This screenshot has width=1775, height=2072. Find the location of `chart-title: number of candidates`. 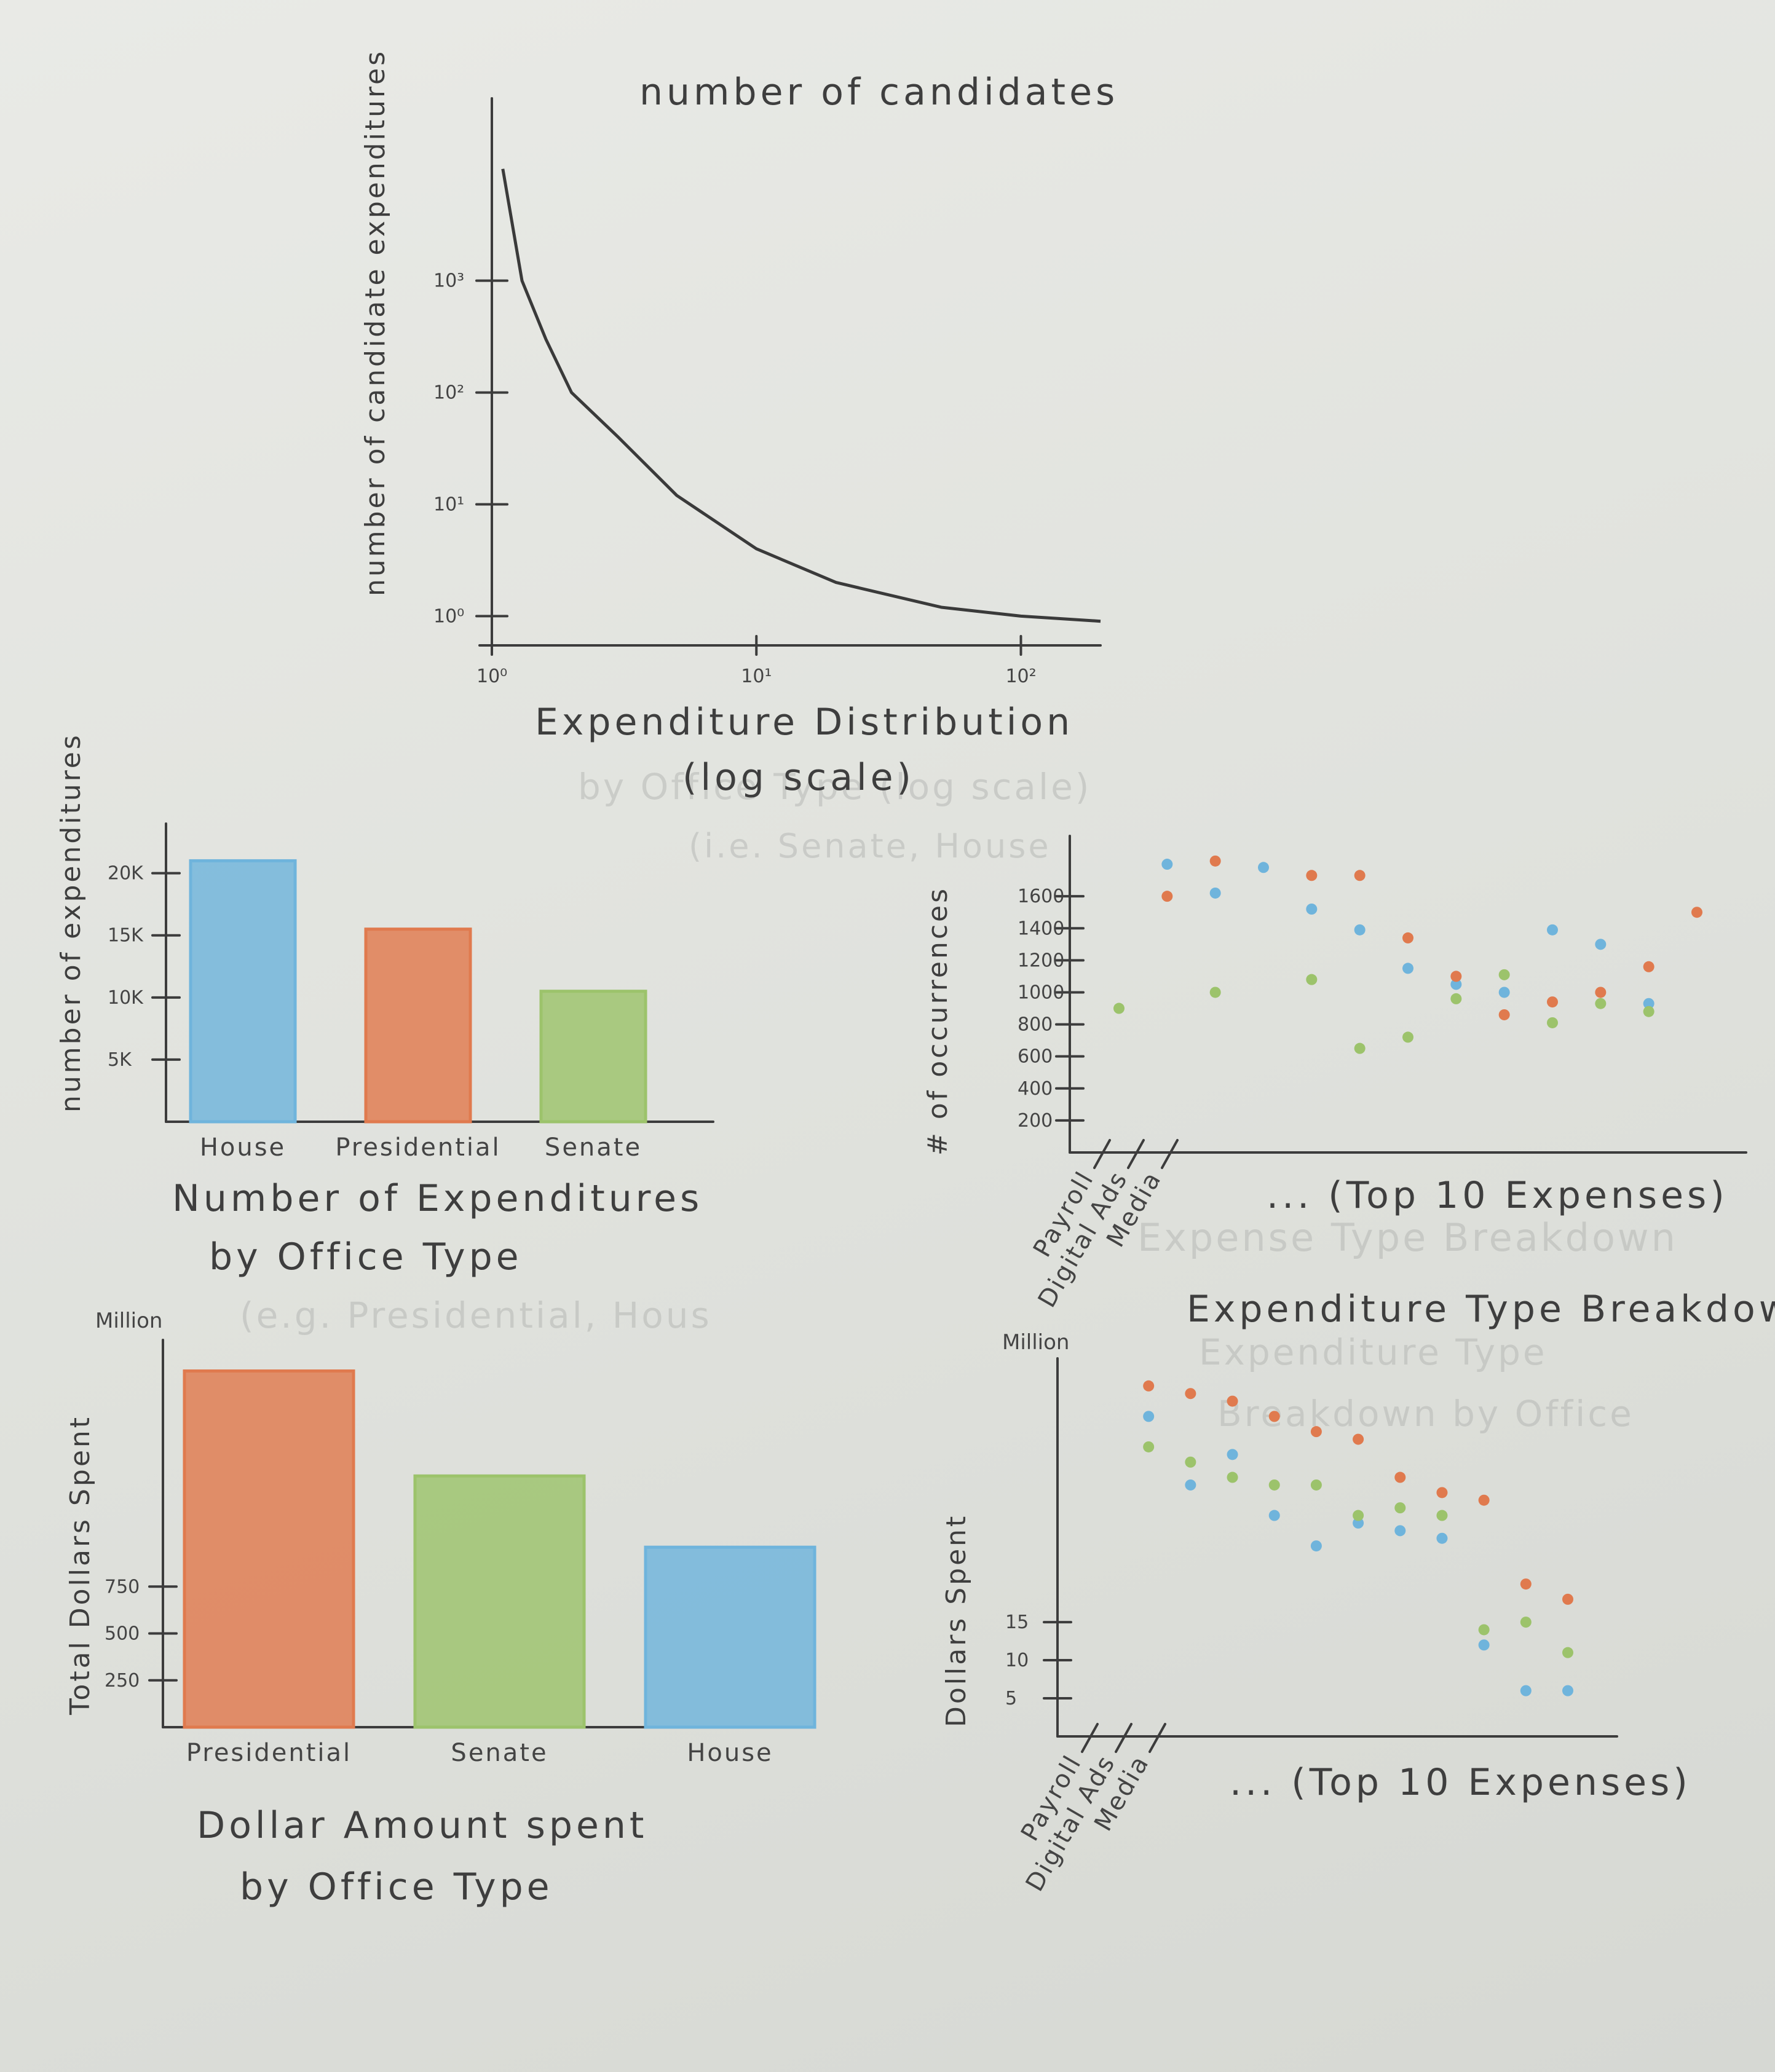

chart-title: number of candidates is located at coordinates (878, 93).